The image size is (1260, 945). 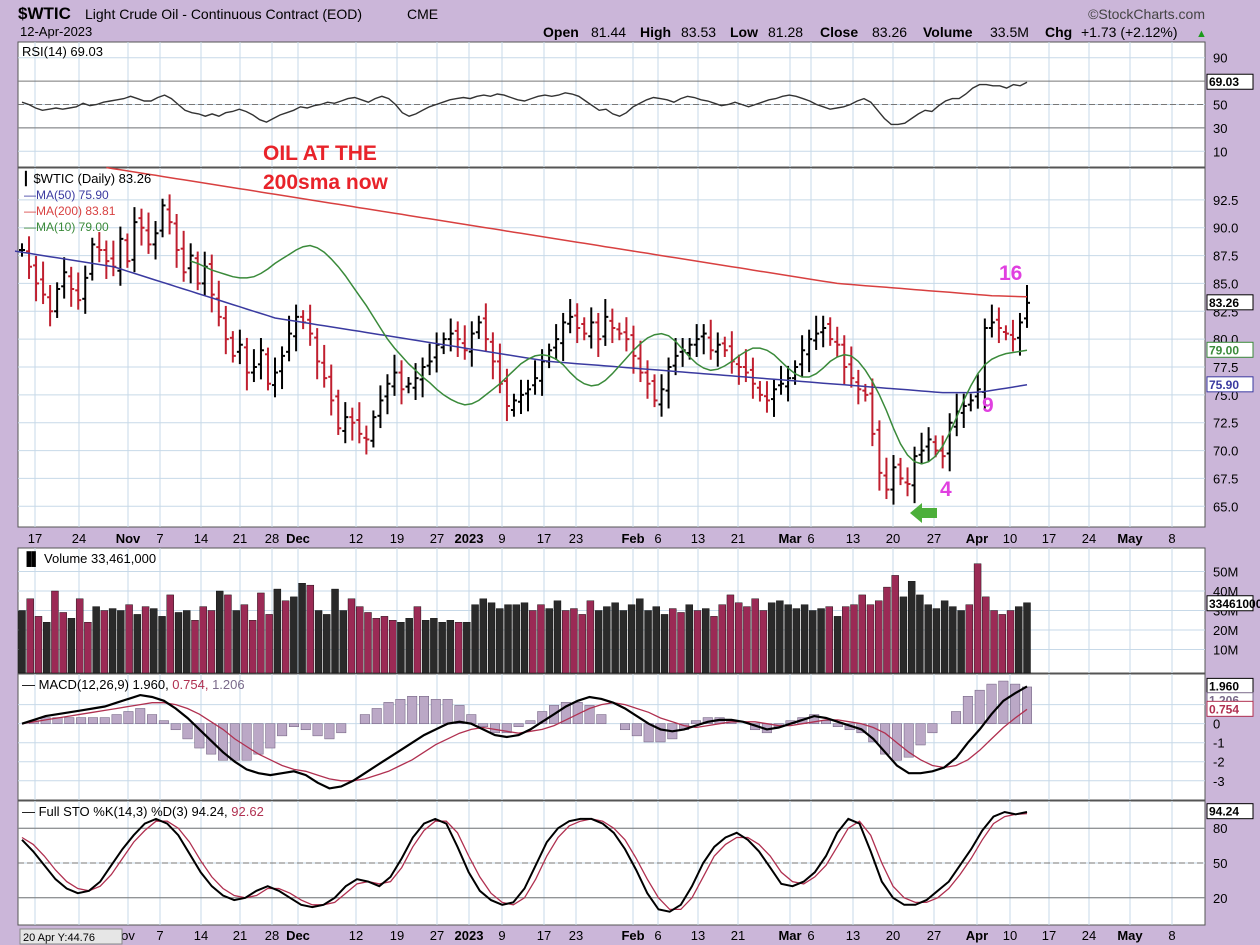 What do you see at coordinates (469, 935) in the screenshot?
I see `date-tick-label: 2023` at bounding box center [469, 935].